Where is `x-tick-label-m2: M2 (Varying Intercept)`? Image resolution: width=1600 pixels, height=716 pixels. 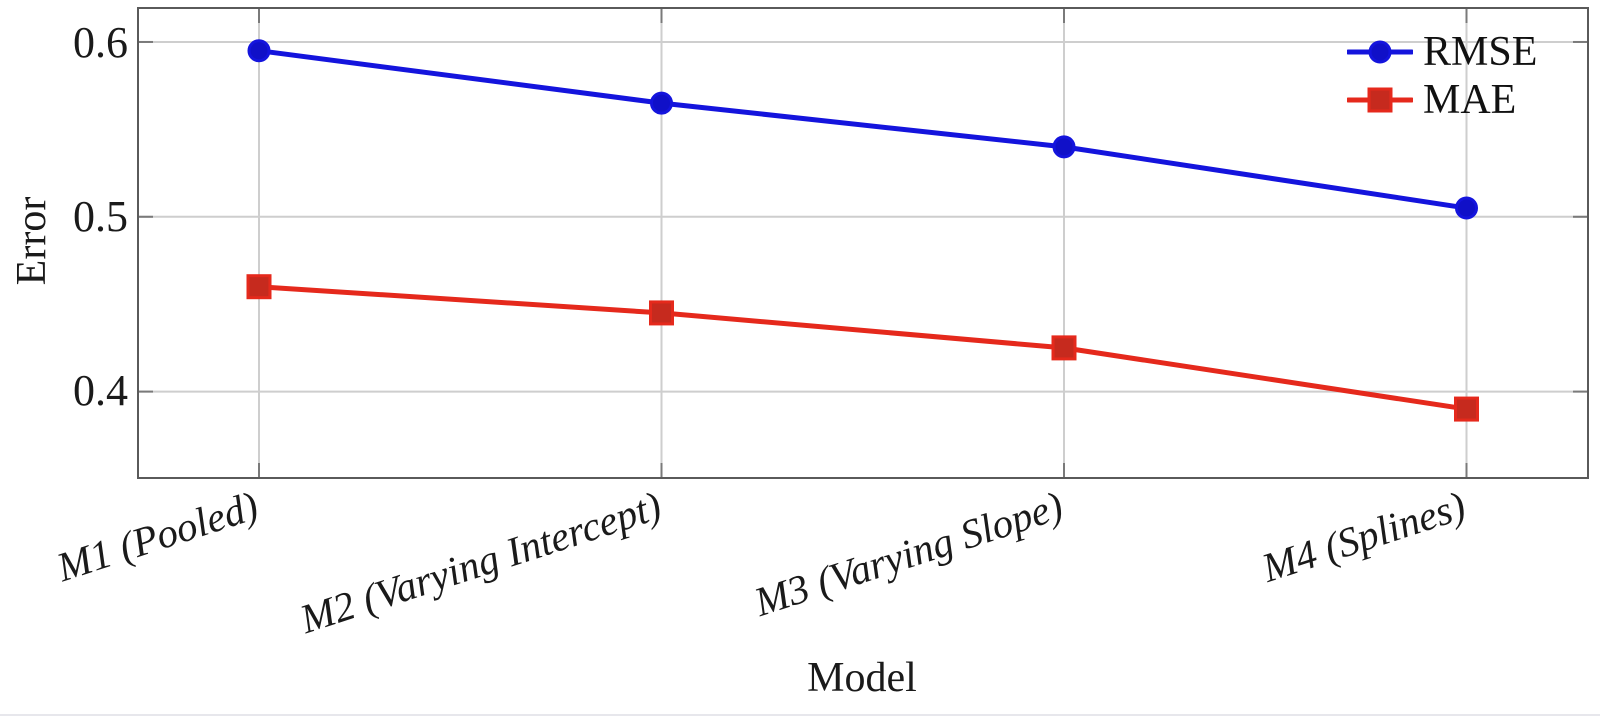 x-tick-label-m2: M2 (Varying Intercept) is located at coordinates (480, 562).